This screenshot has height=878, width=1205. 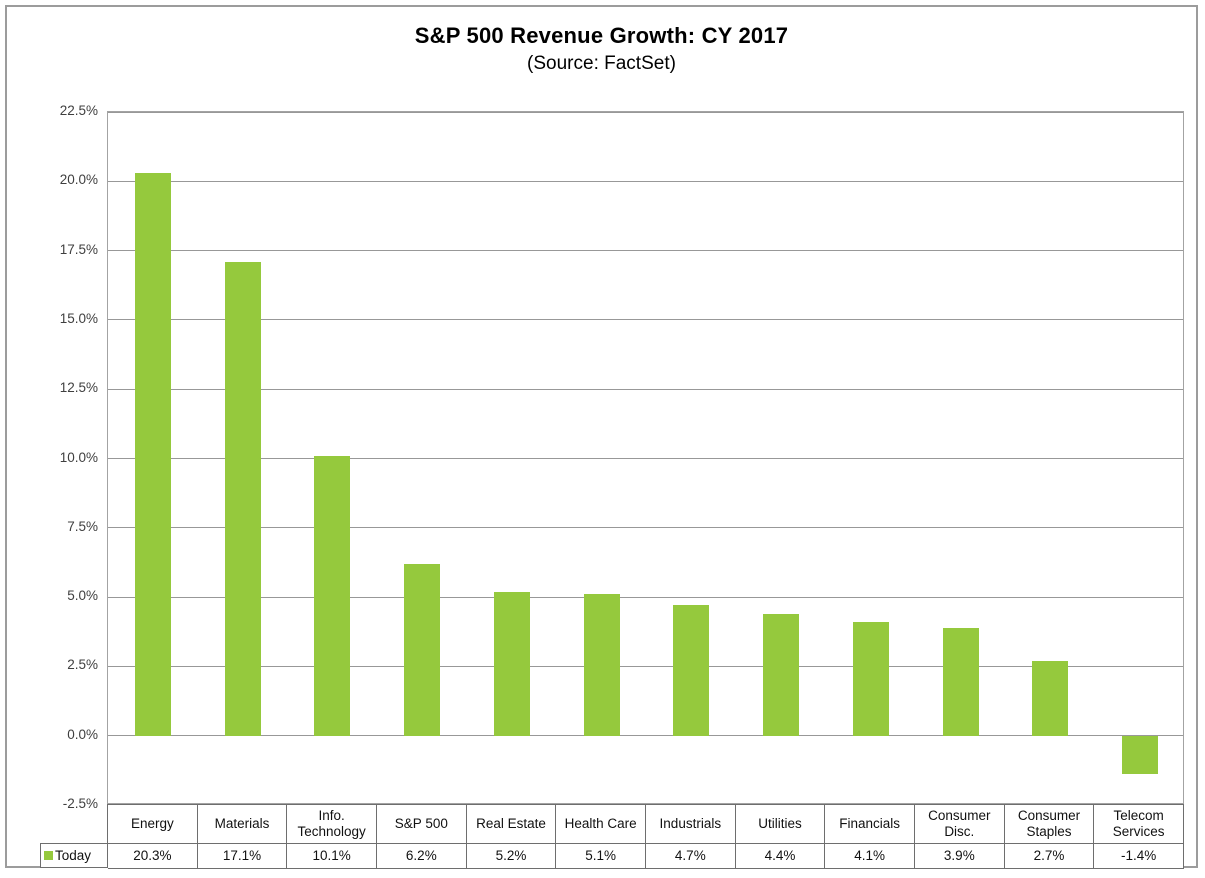 I want to click on table-value-health-care: 5.1%, so click(x=601, y=856).